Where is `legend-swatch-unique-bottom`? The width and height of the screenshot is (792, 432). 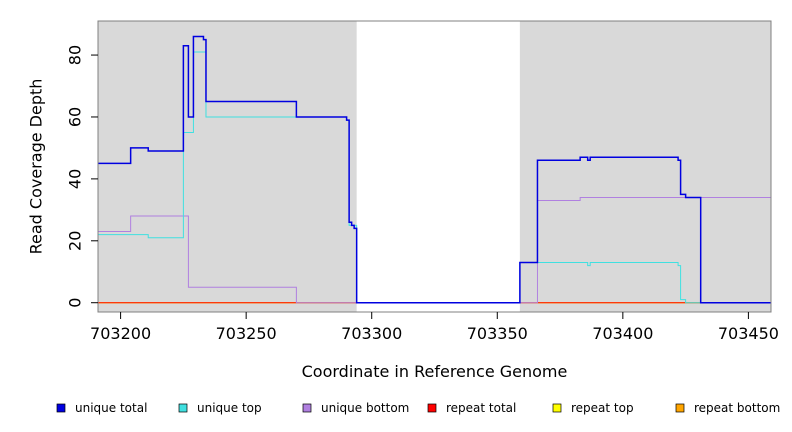 legend-swatch-unique-bottom is located at coordinates (307, 408).